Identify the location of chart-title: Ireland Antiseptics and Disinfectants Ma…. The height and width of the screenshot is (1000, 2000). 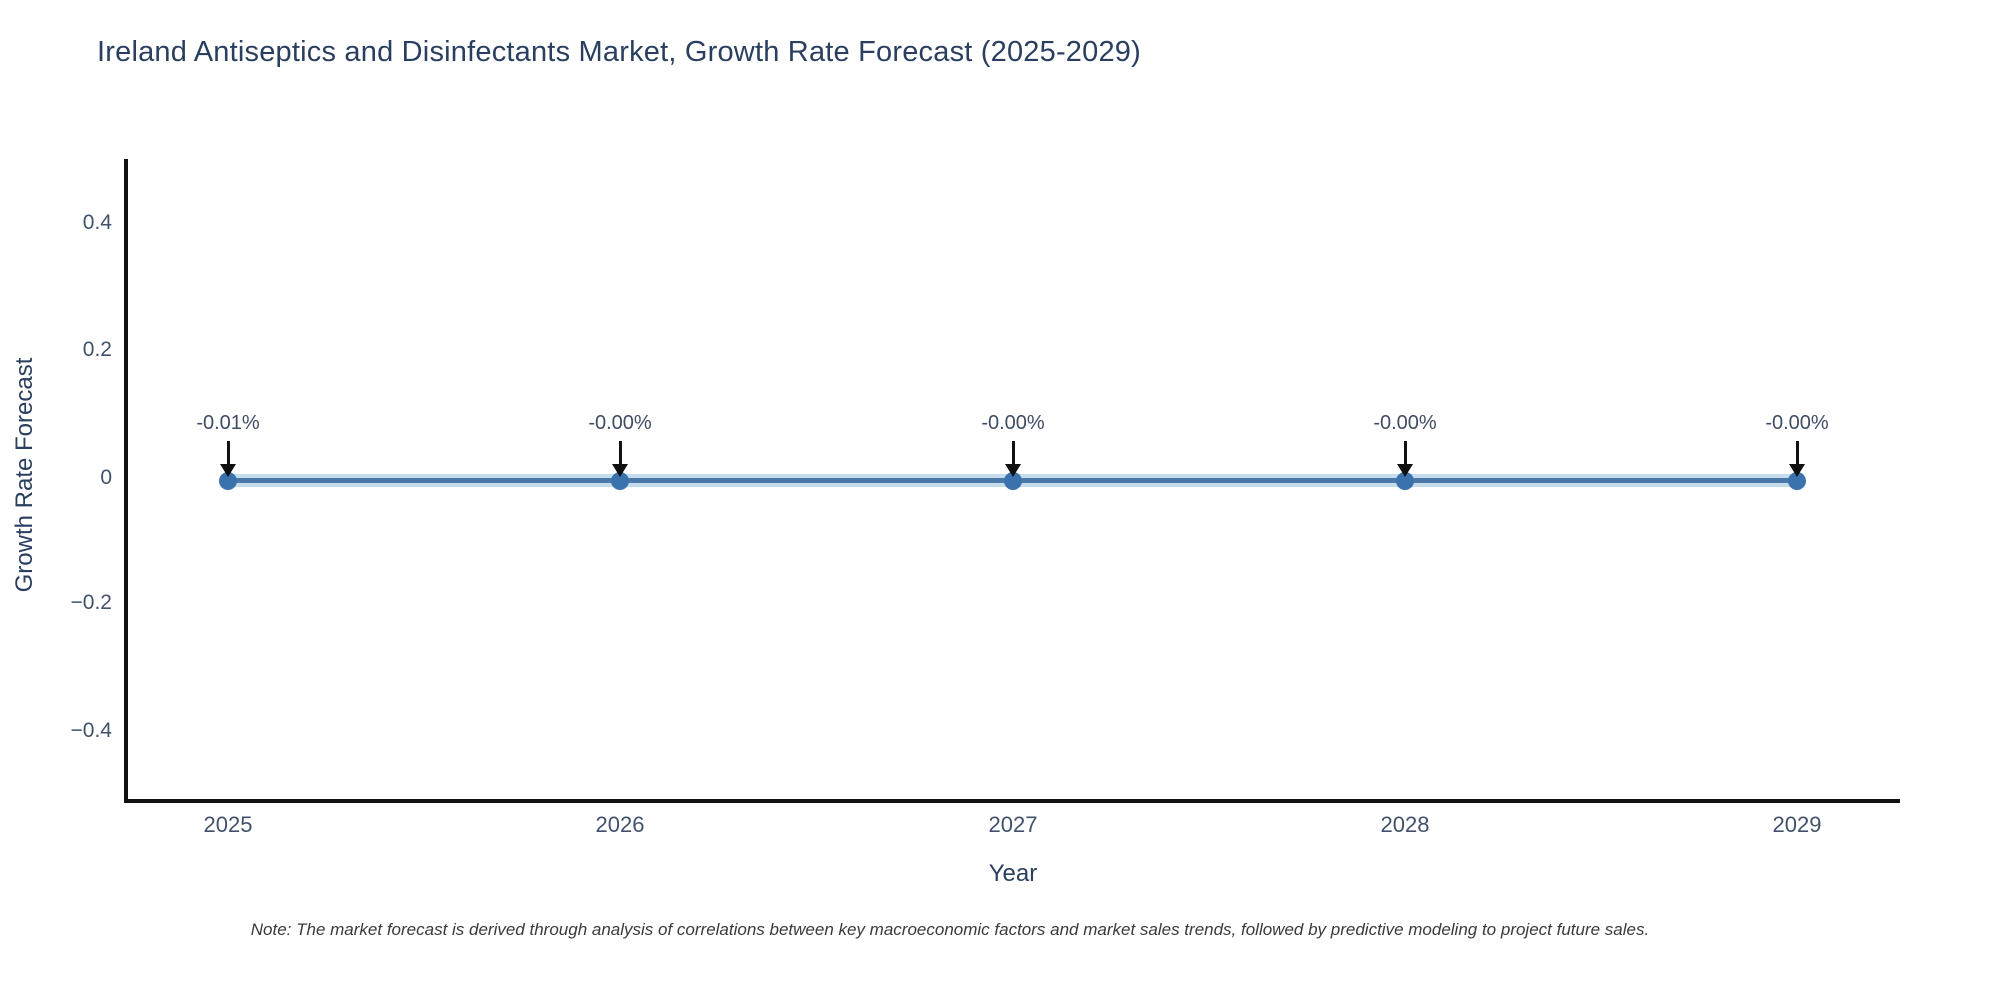
(619, 52).